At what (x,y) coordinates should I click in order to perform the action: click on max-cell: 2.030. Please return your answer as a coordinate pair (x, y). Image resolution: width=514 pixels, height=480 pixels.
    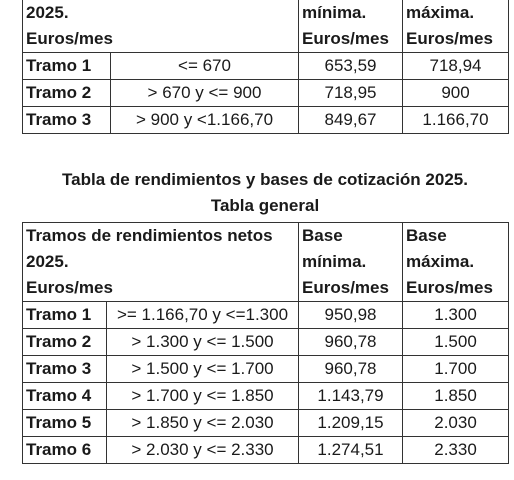
    Looking at the image, I should click on (456, 423).